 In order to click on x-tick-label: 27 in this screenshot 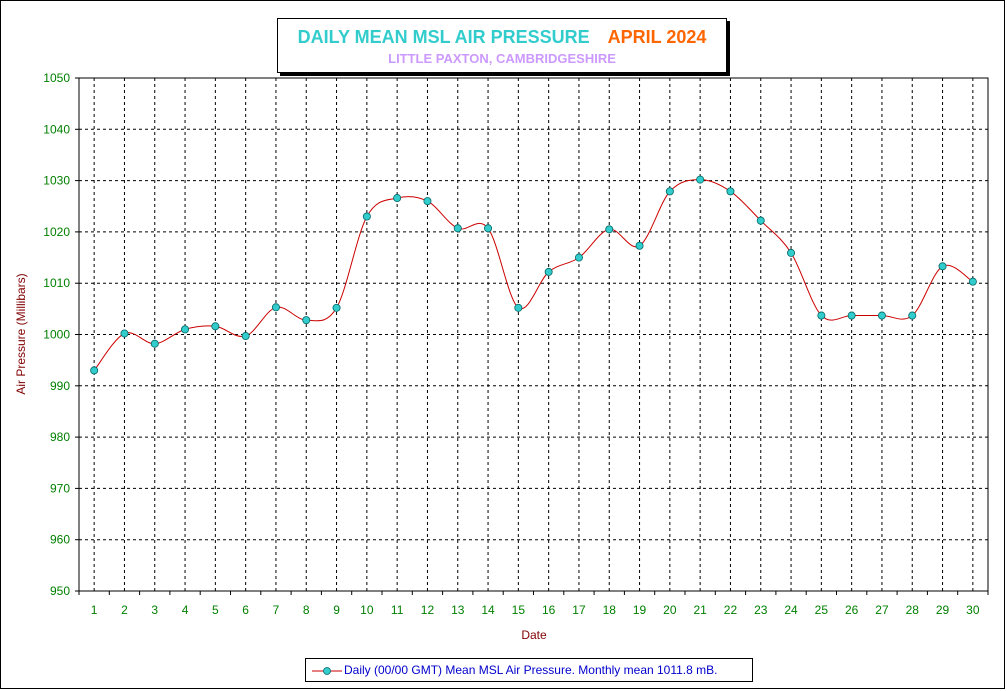, I will do `click(882, 610)`.